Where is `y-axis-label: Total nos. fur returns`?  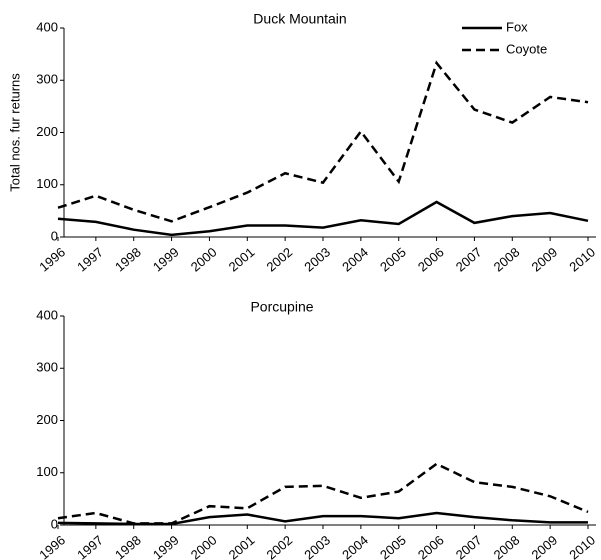 y-axis-label: Total nos. fur returns is located at coordinates (14, 132).